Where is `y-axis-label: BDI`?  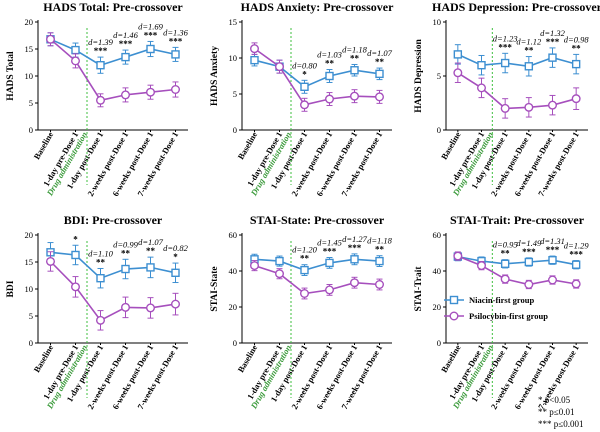 y-axis-label: BDI is located at coordinates (11, 288).